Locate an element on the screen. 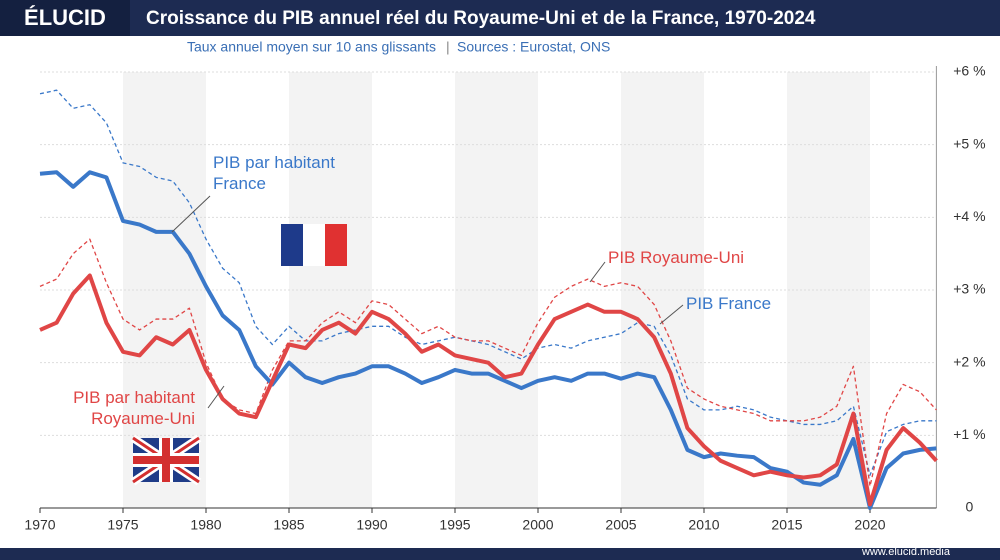 The height and width of the screenshot is (560, 1000). x-tick-label: 1990 is located at coordinates (371, 525).